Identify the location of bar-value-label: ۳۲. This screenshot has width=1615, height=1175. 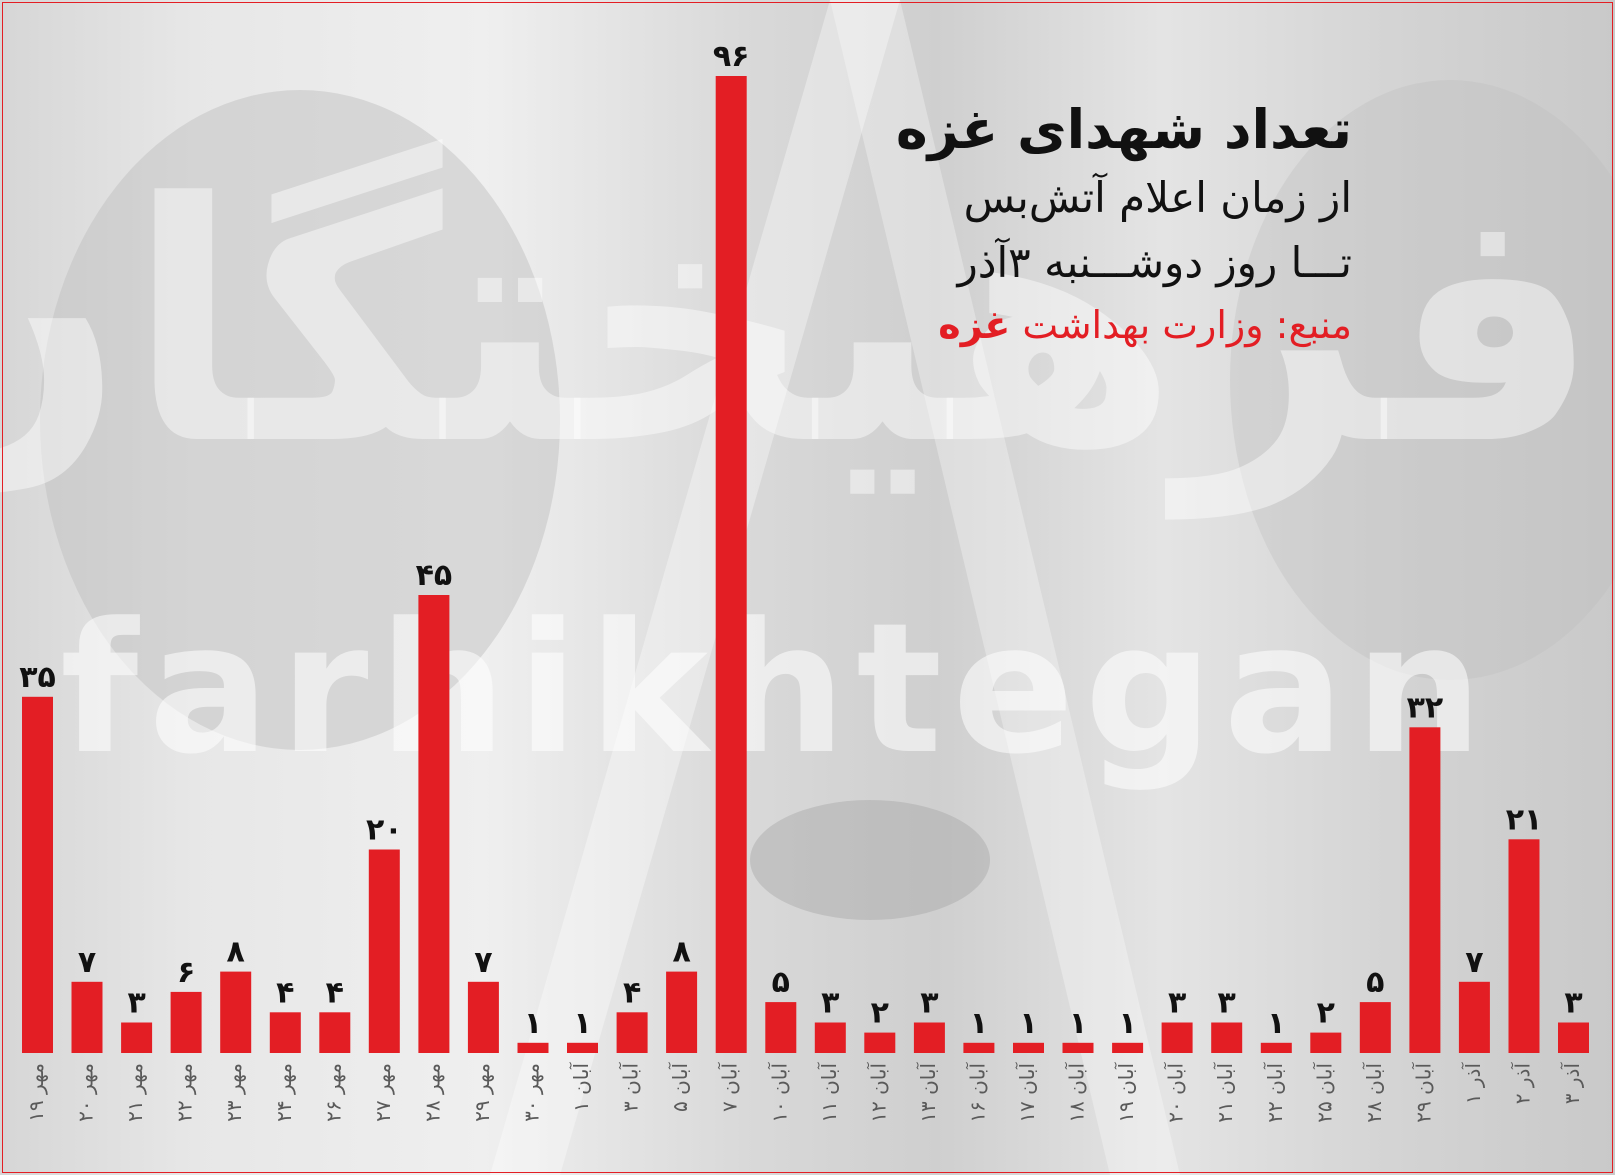
(1425, 707).